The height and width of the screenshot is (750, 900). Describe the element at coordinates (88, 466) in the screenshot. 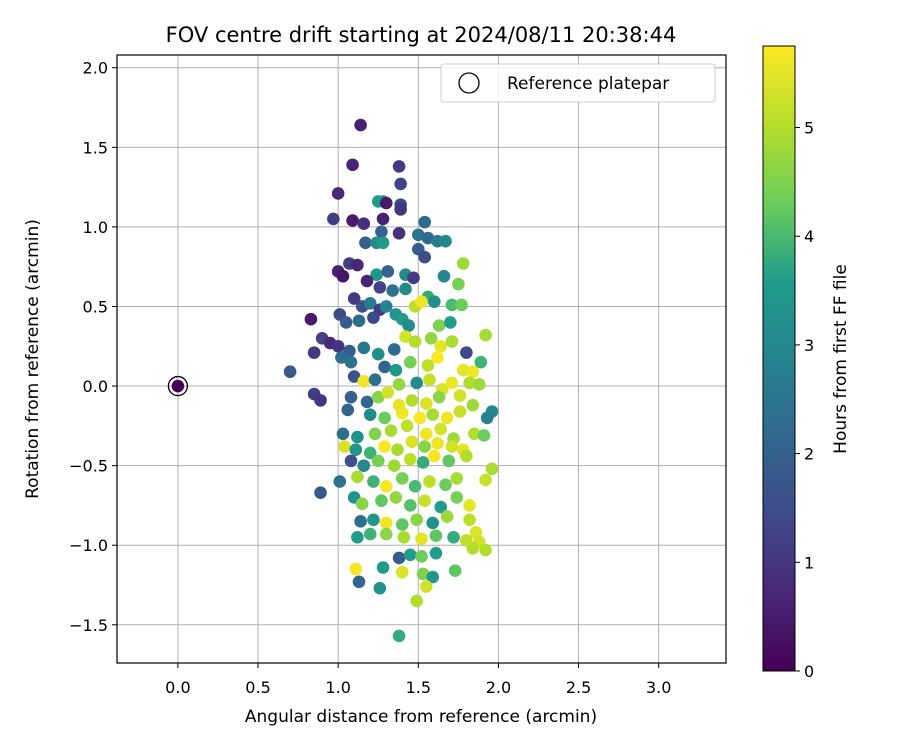

I see `y-tick-label: −0.5` at that location.